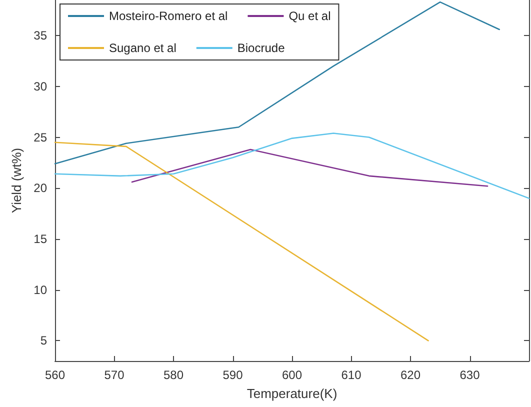  Describe the element at coordinates (41, 137) in the screenshot. I see `y-tick-label: 25` at that location.